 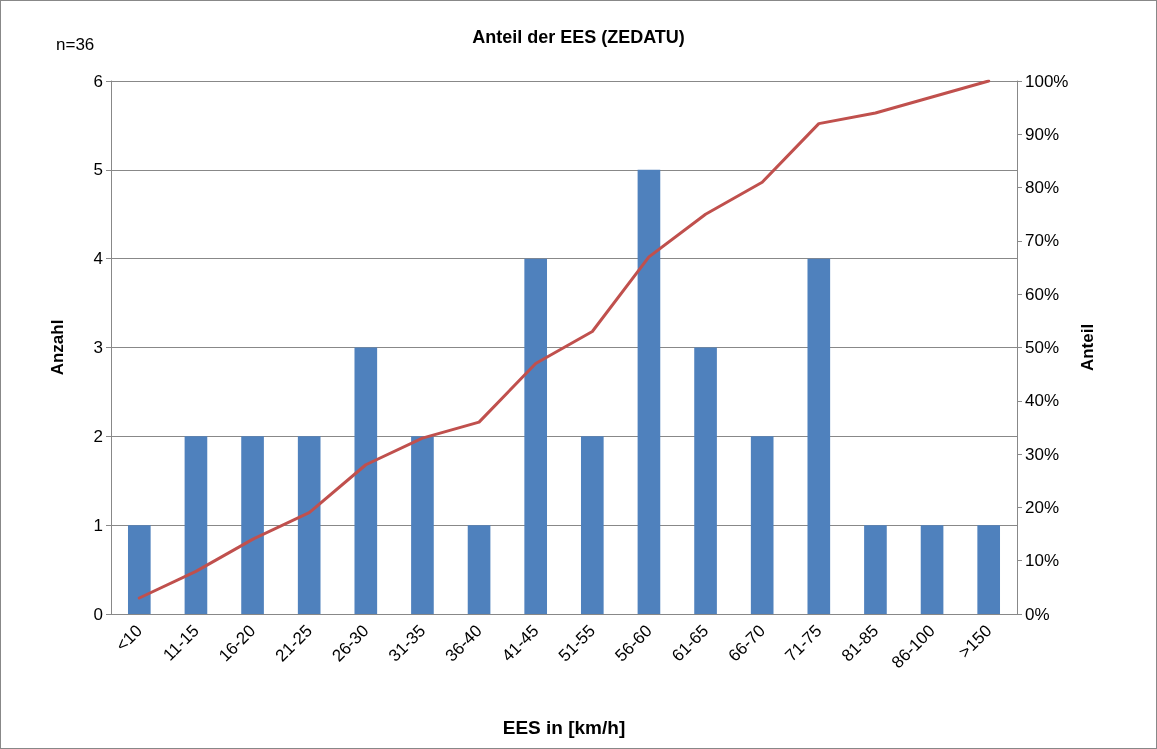 I want to click on text: n=36, so click(x=75, y=44).